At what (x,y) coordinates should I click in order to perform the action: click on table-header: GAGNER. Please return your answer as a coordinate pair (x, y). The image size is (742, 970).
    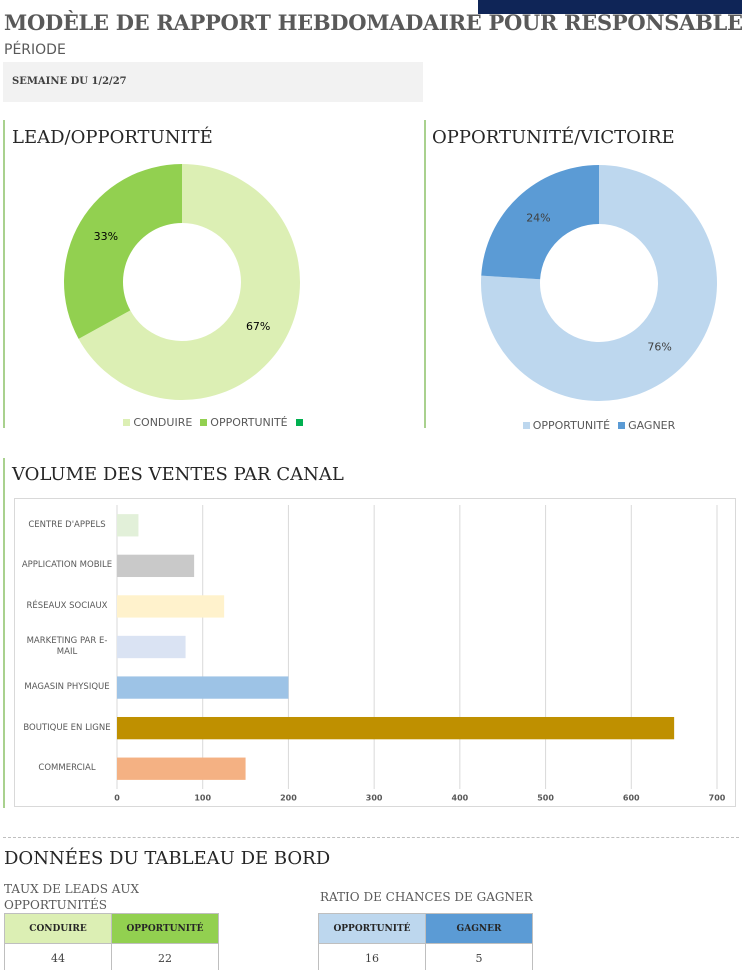
    Looking at the image, I should click on (479, 928).